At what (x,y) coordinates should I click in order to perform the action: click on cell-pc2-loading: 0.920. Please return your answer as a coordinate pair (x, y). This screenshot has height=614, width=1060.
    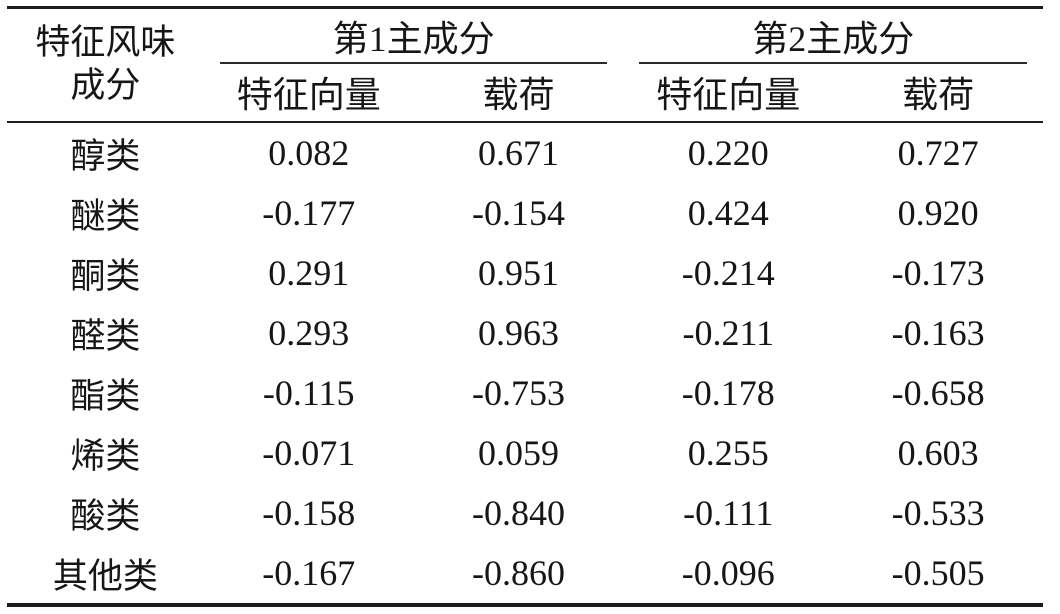
    Looking at the image, I should click on (938, 213).